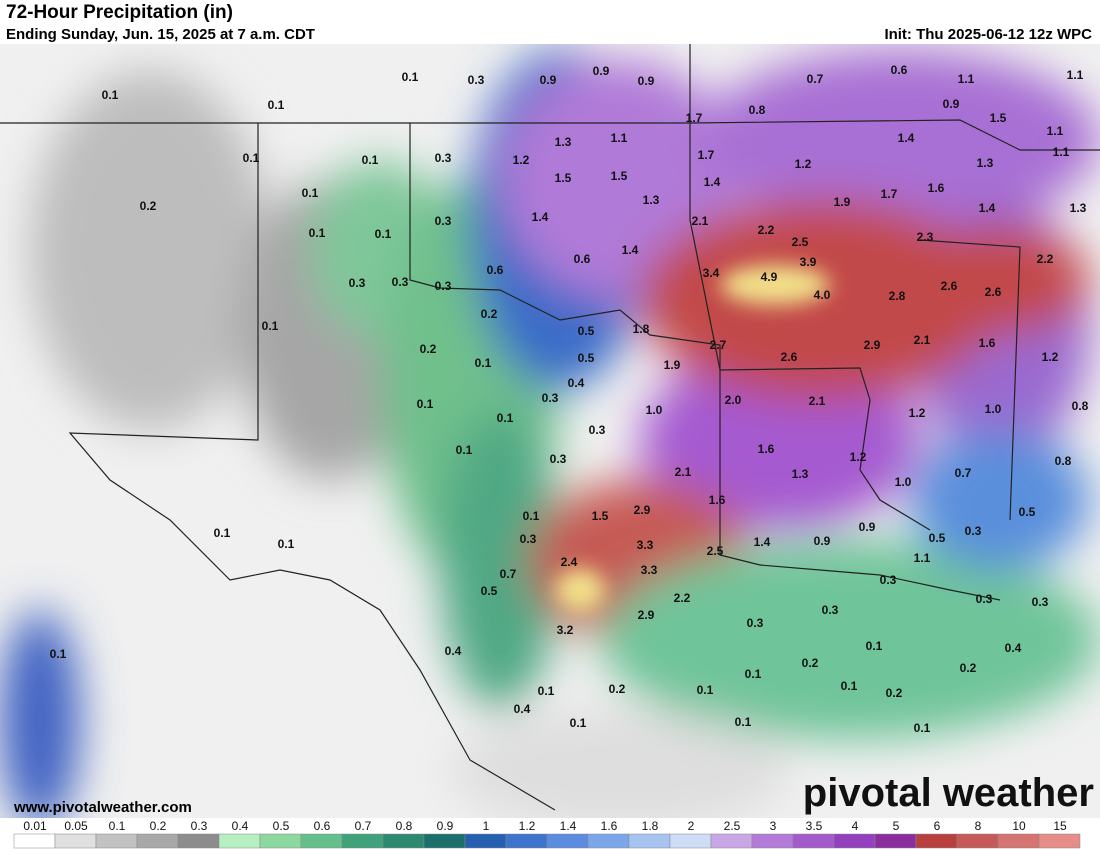 This screenshot has width=1100, height=855. I want to click on precip-label: 3.2, so click(565, 630).